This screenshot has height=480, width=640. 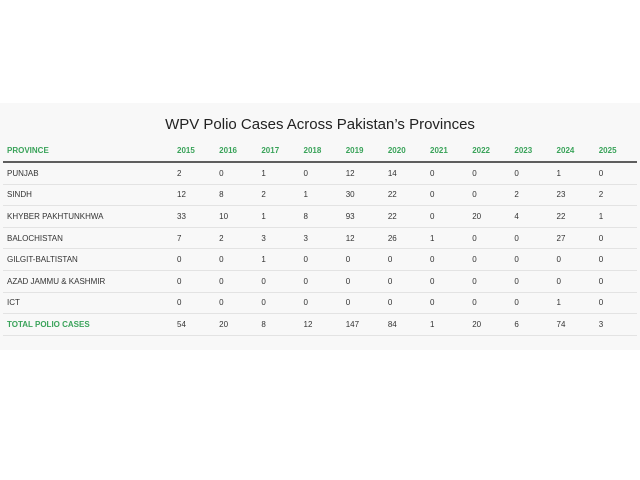 What do you see at coordinates (405, 173) in the screenshot?
I see `case-count-2020: 14` at bounding box center [405, 173].